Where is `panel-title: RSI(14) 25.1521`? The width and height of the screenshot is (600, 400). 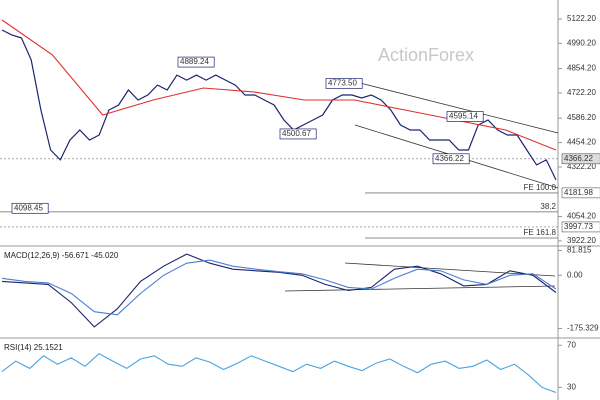
panel-title: RSI(14) 25.1521 is located at coordinates (33, 347).